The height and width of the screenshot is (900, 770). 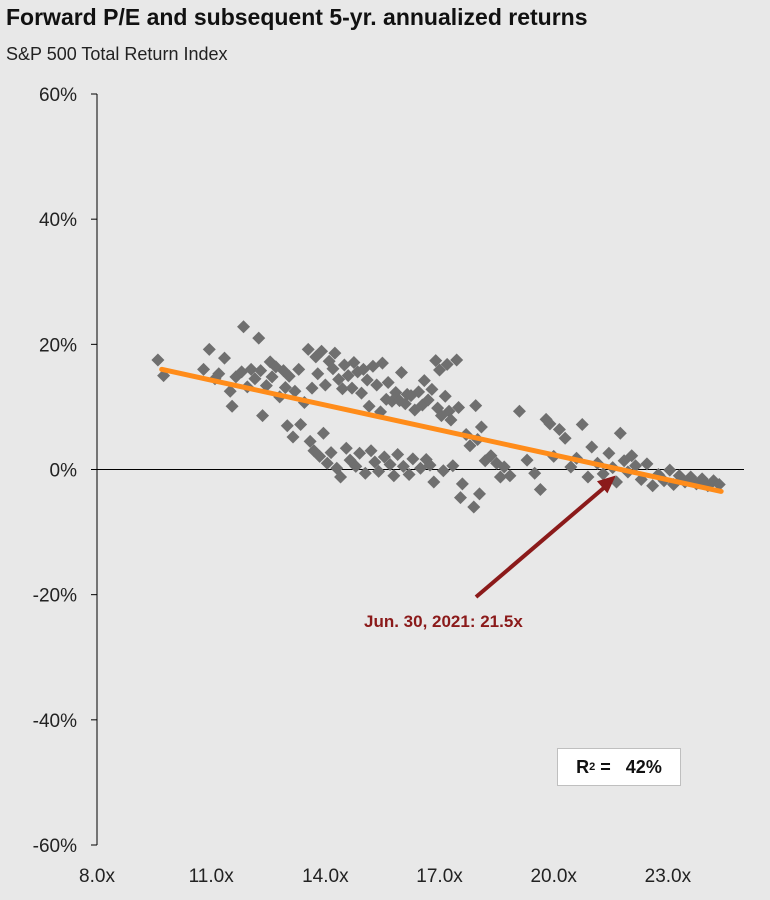 I want to click on r-squared-sup: 2, so click(x=592, y=767).